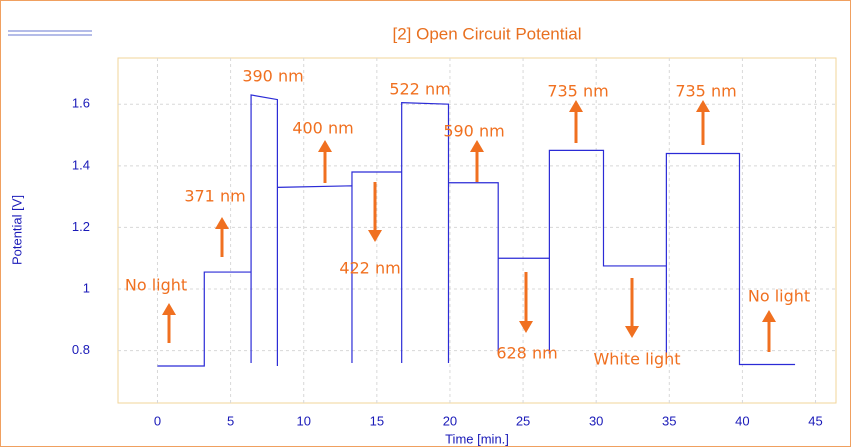  Describe the element at coordinates (742, 420) in the screenshot. I see `x-tick-label: 40` at that location.